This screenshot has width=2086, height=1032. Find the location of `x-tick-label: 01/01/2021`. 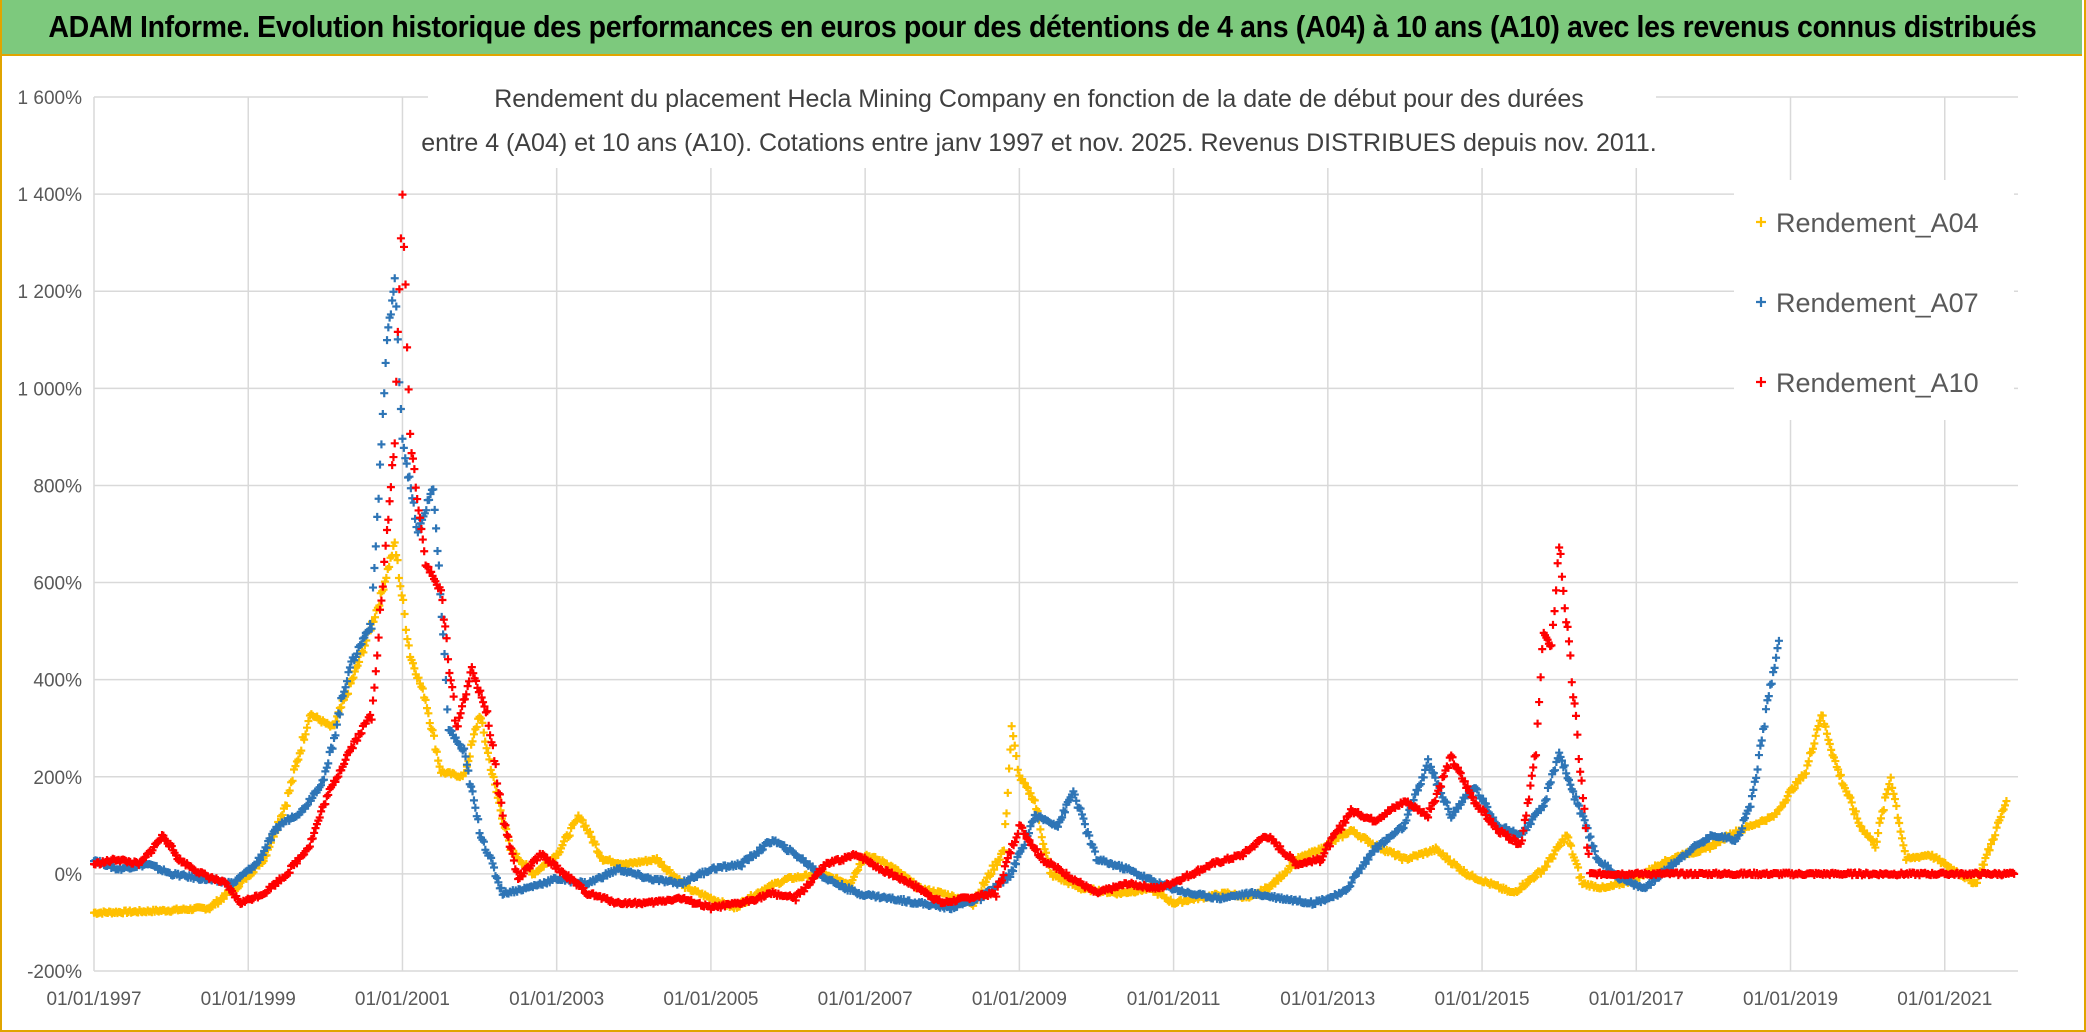

x-tick-label: 01/01/2021 is located at coordinates (1944, 999).